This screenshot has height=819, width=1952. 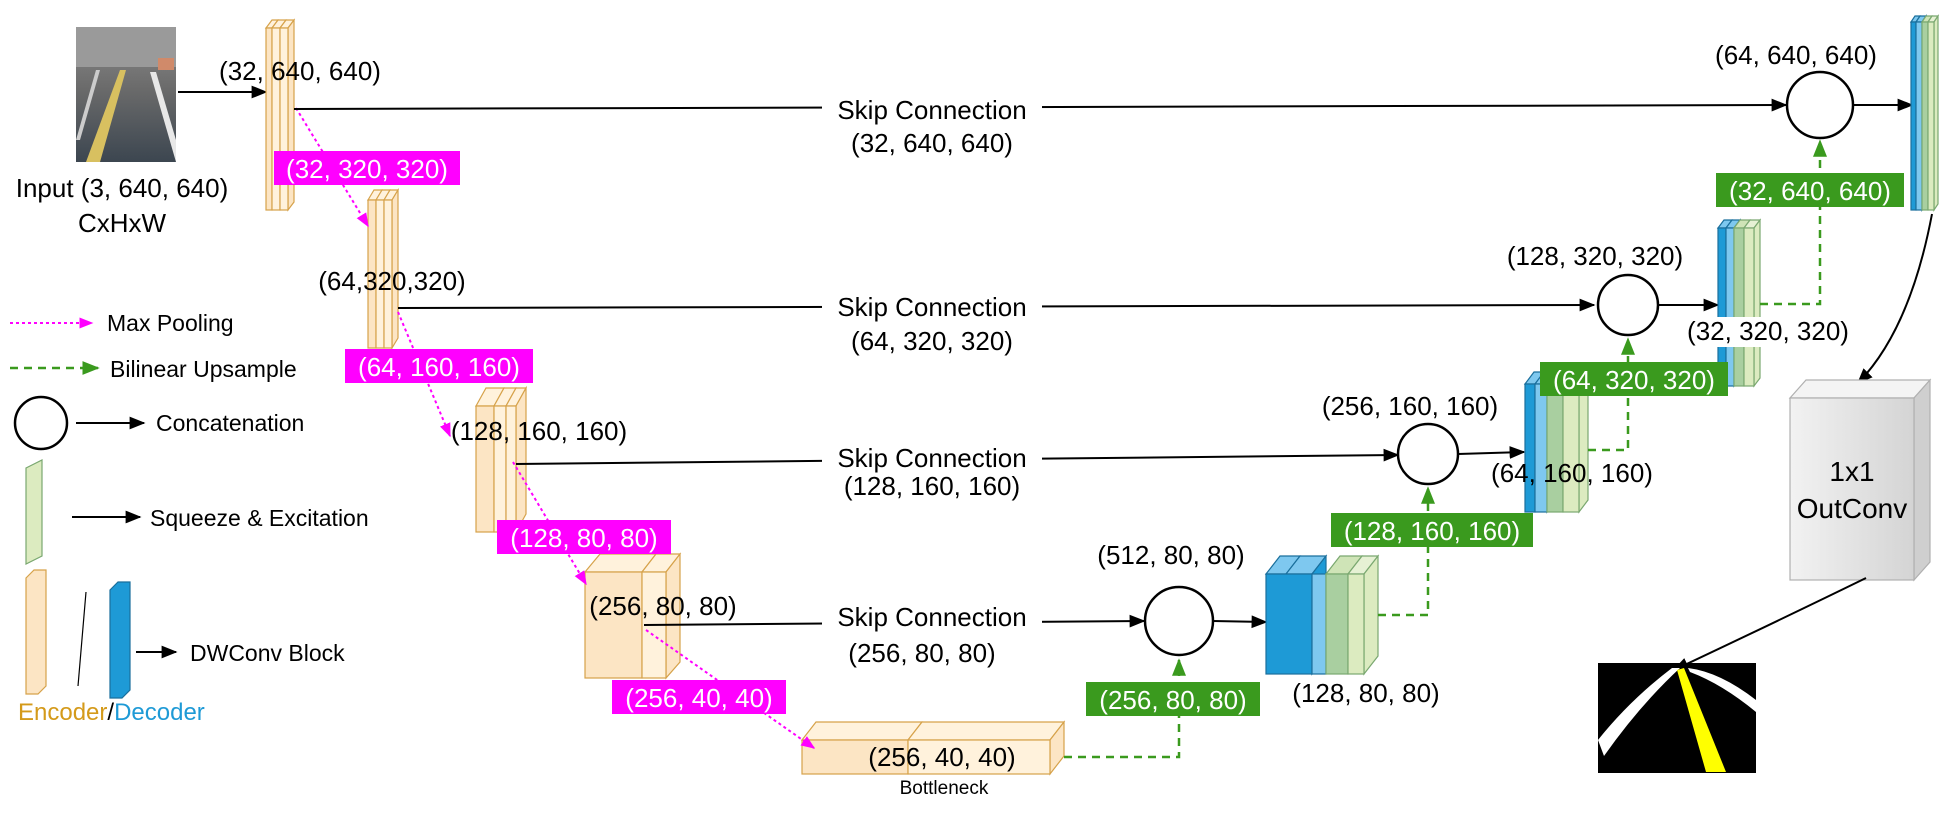 What do you see at coordinates (1595, 256) in the screenshot?
I see `concat-2-shape: (128, 320, 320)` at bounding box center [1595, 256].